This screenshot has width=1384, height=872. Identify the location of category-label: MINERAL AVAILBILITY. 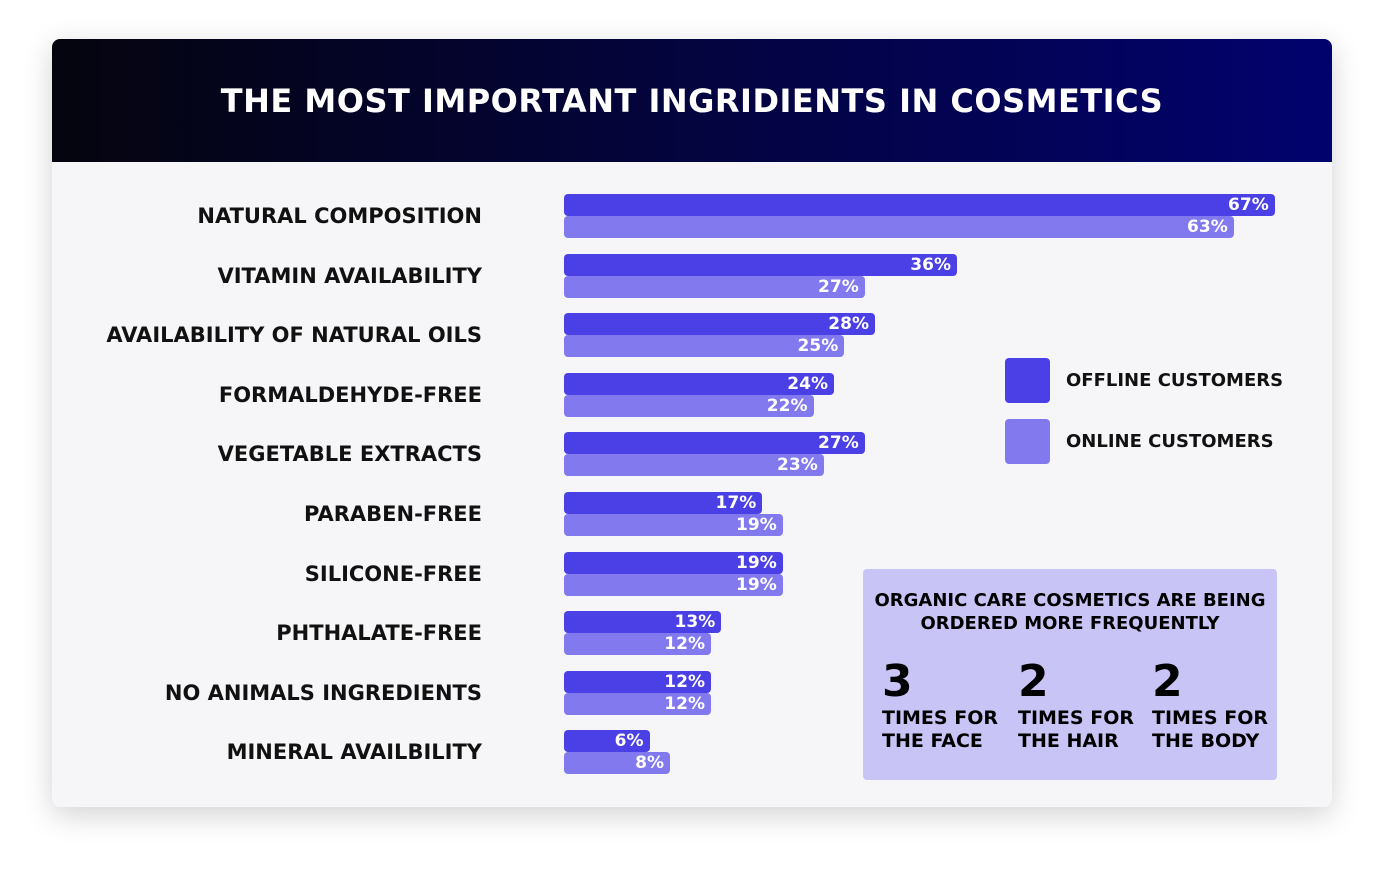
(354, 752).